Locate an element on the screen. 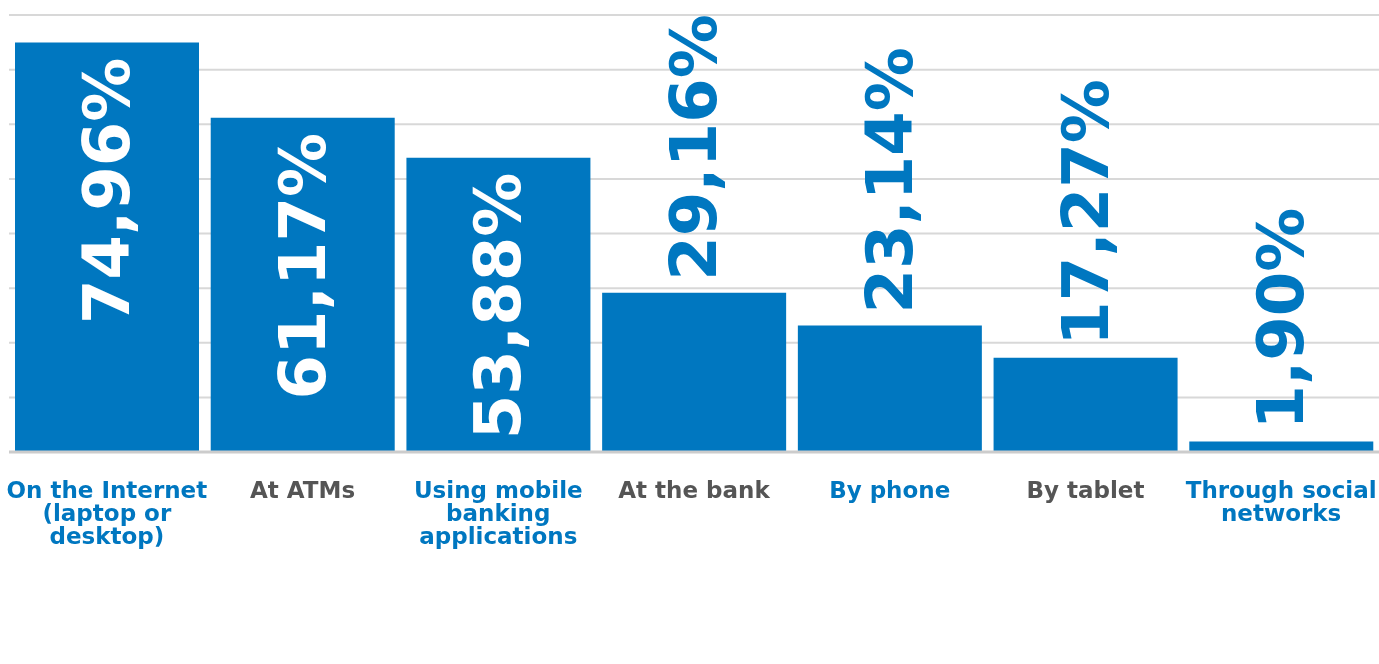 The image size is (1379, 664). data-label: 74,96% is located at coordinates (107, 191).